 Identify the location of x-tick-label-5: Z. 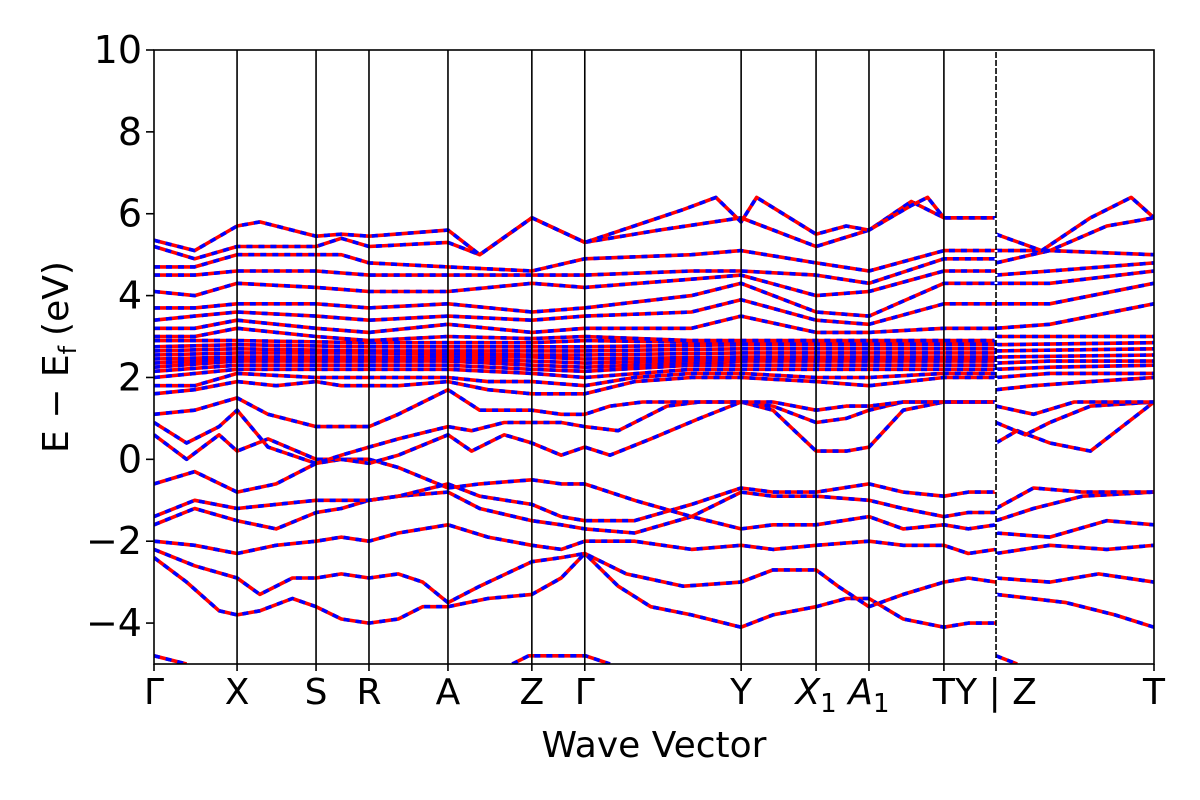
(532, 692).